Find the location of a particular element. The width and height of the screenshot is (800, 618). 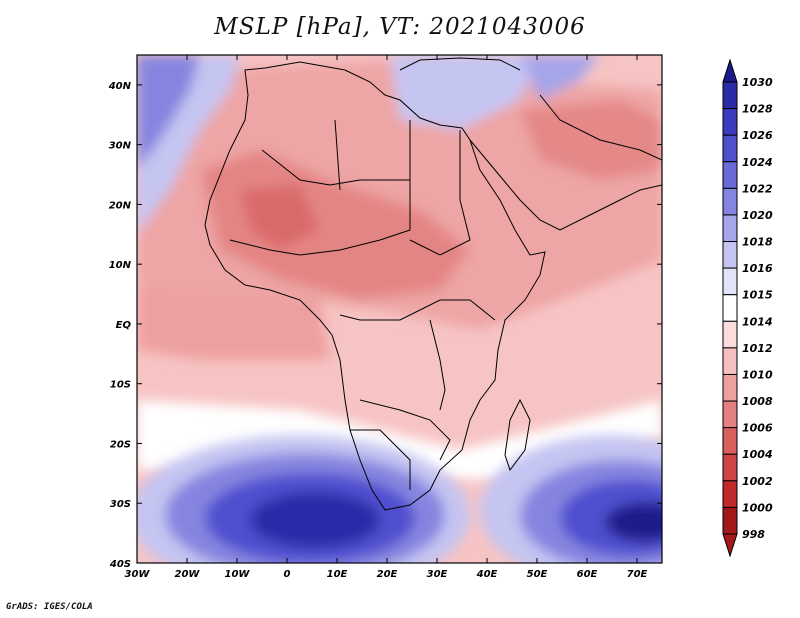

colorbar-label: 1026 is located at coordinates (757, 135).